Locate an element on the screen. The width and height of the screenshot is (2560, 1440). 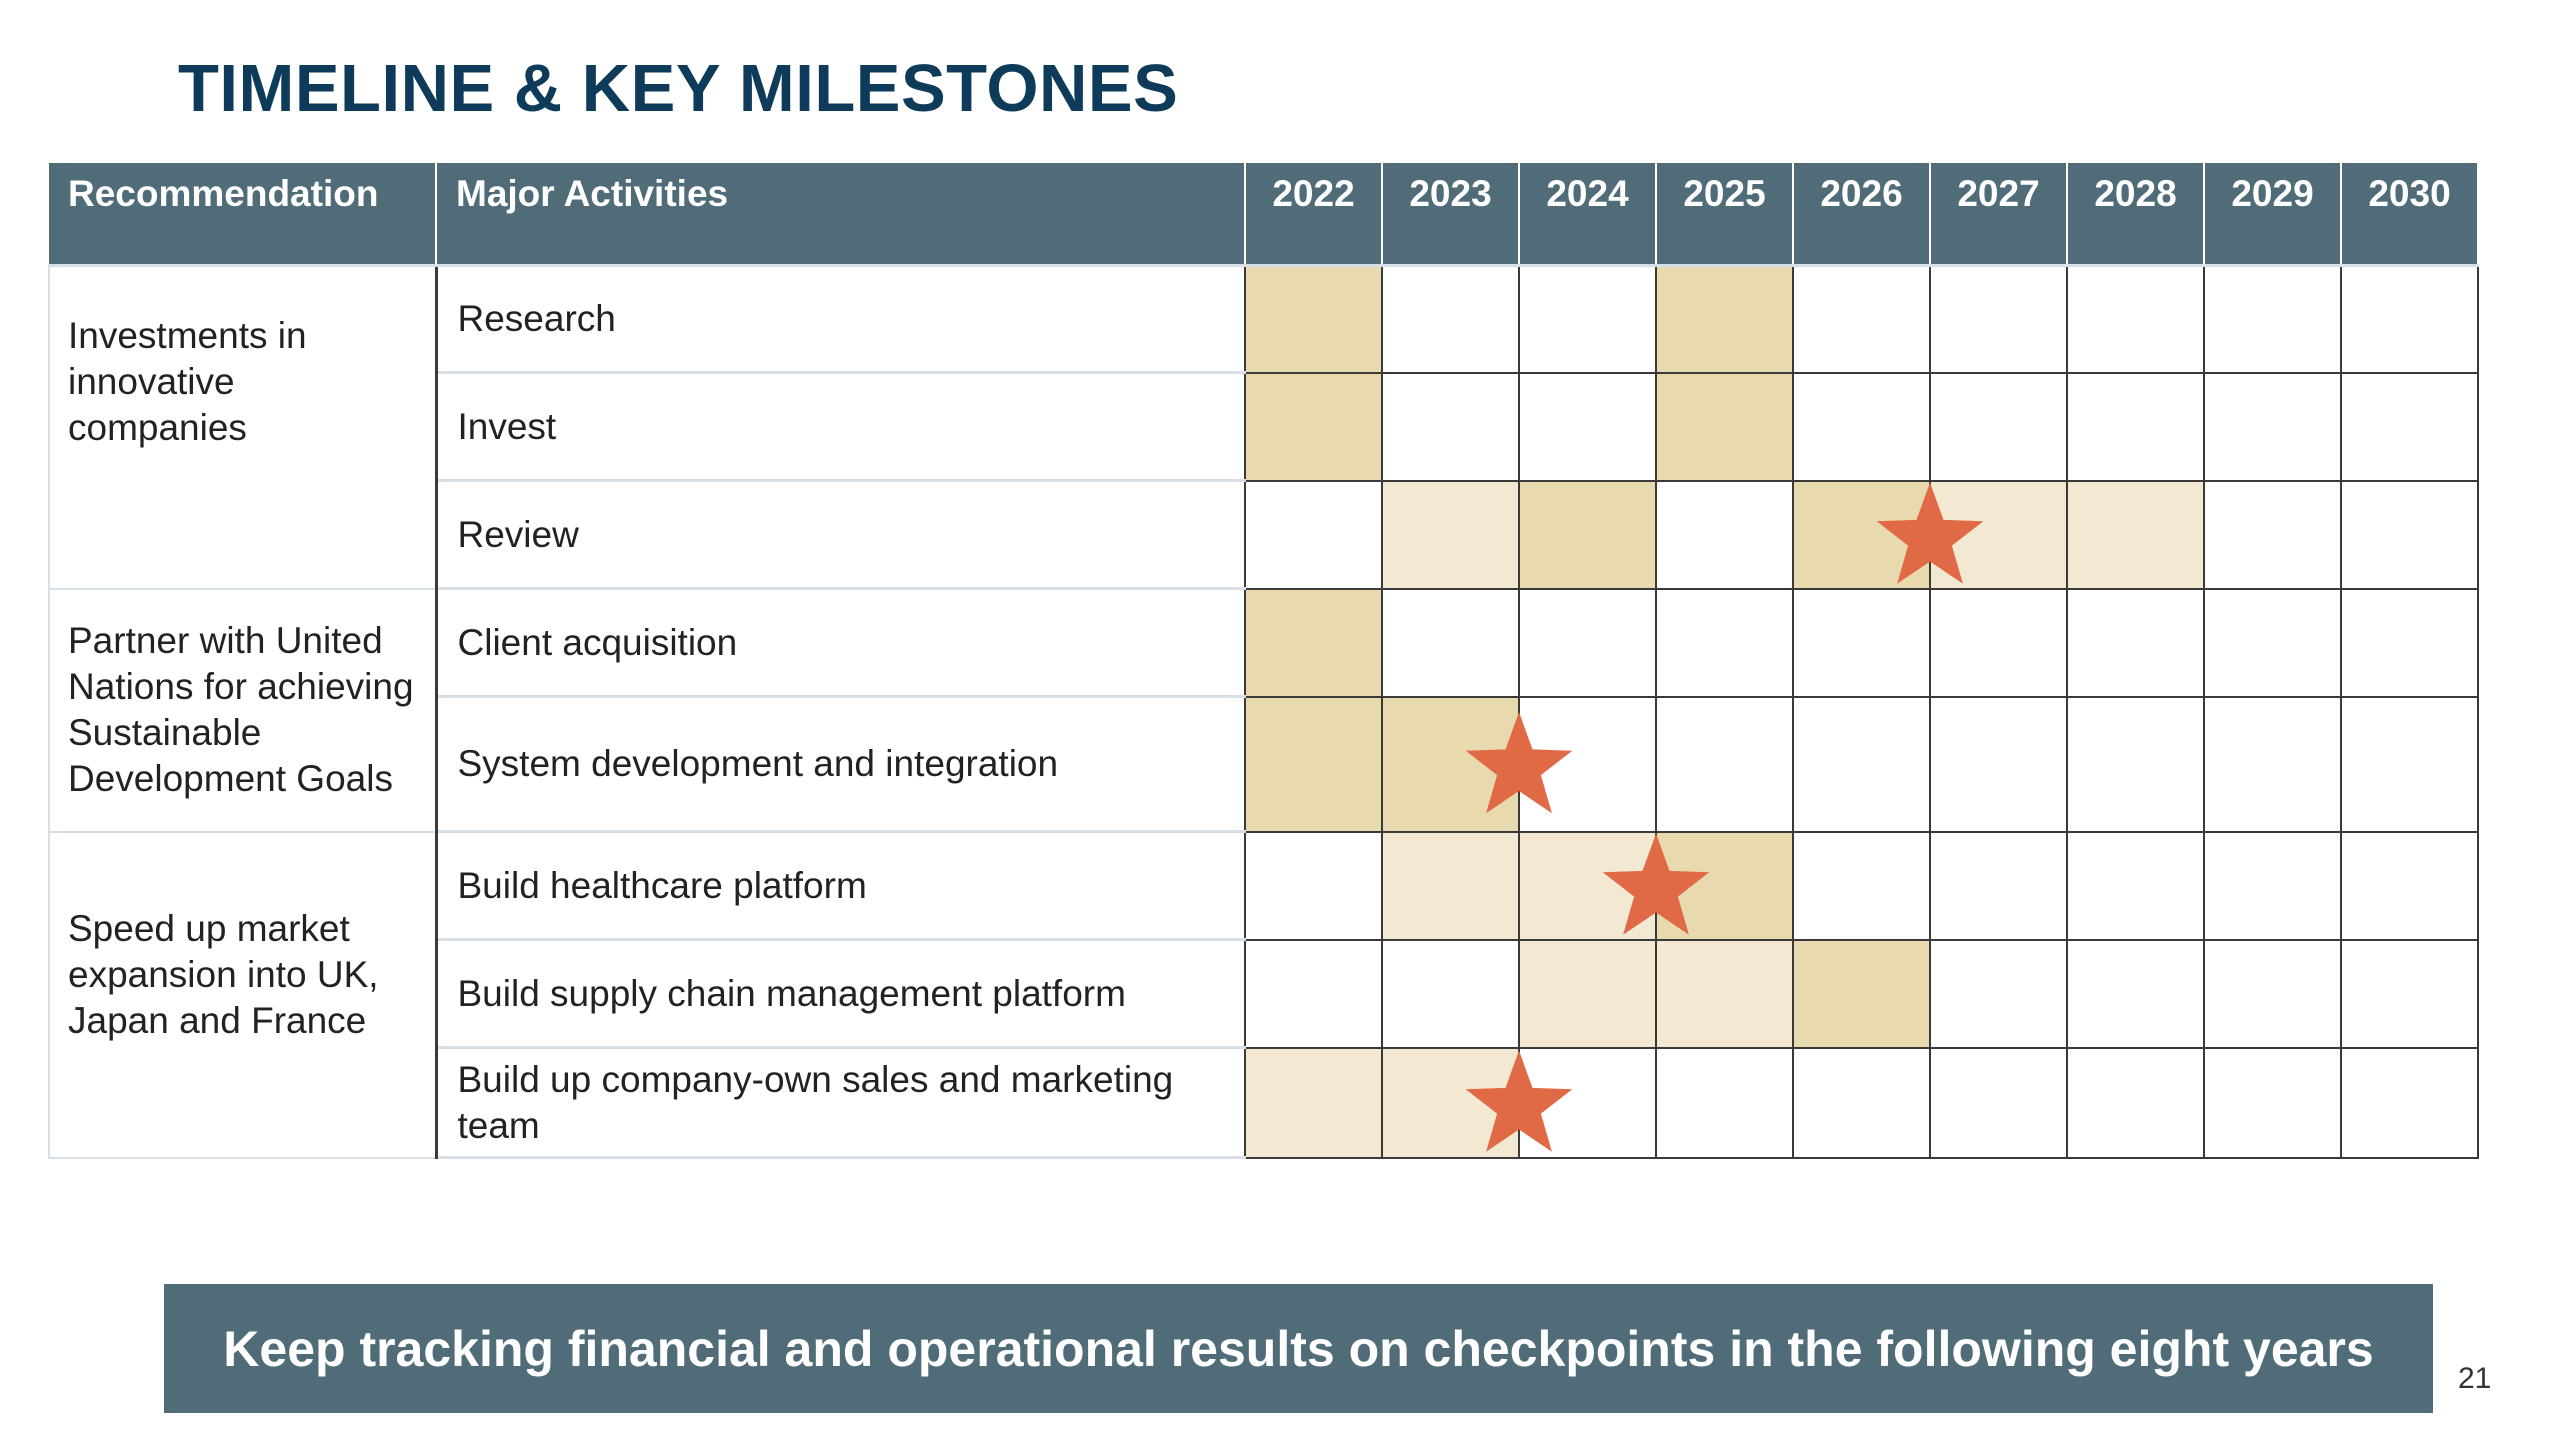
table-row: Build supply chain management platform is located at coordinates (1264, 993).